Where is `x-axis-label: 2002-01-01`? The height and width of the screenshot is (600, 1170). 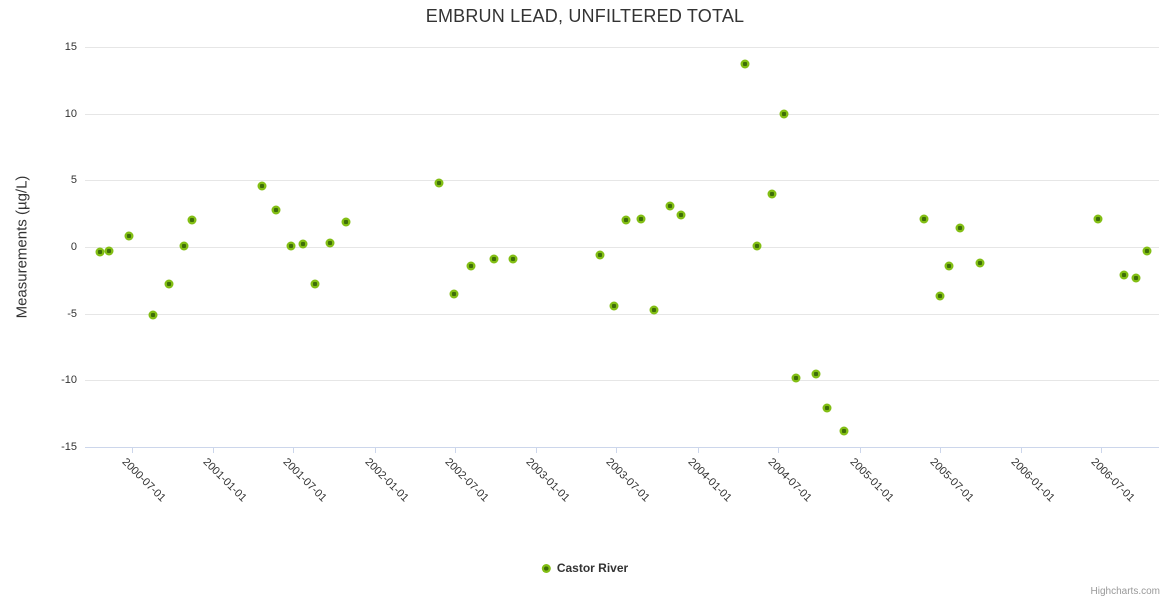 x-axis-label: 2002-01-01 is located at coordinates (386, 480).